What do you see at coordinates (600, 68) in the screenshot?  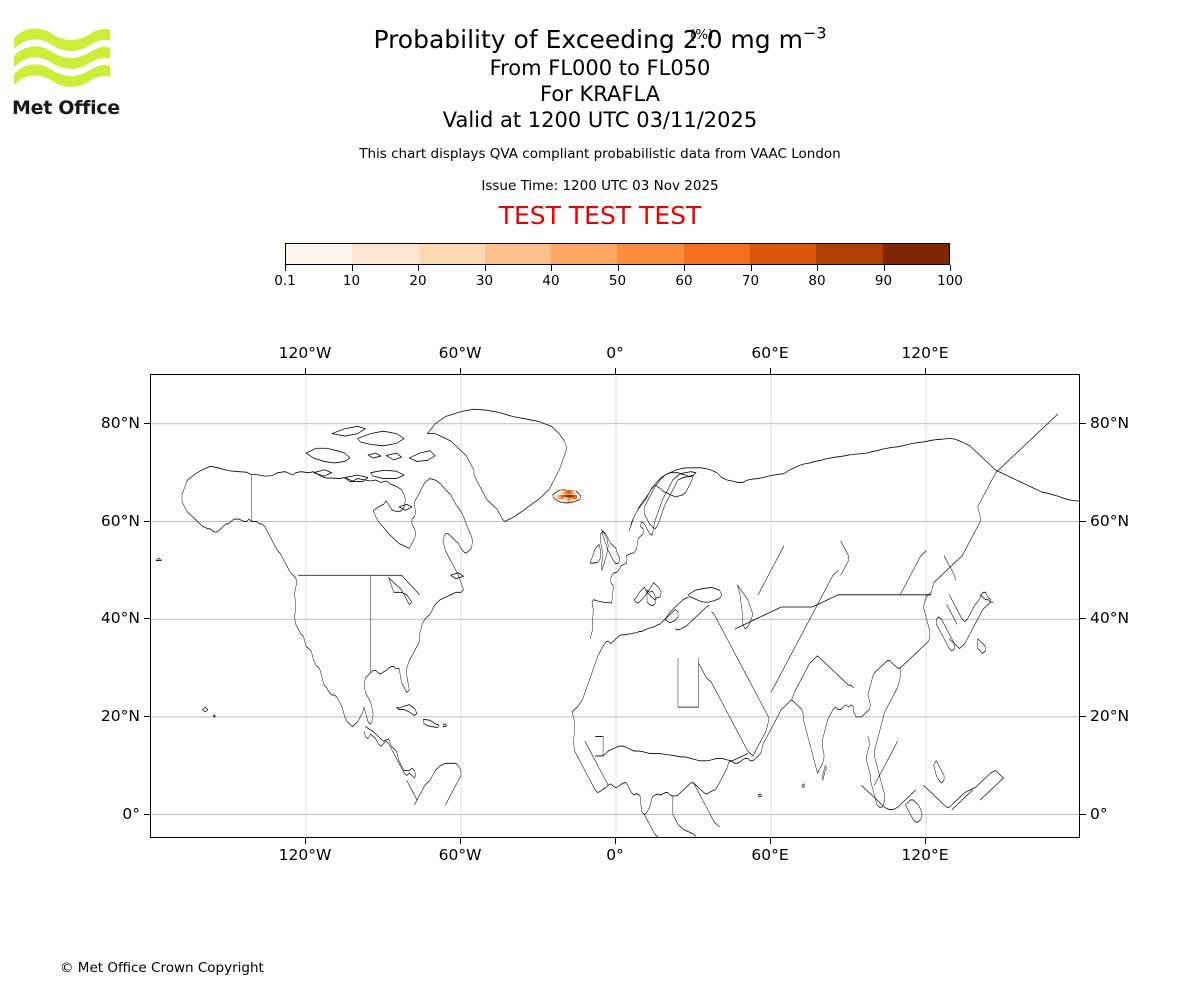 I see `flight-level-subtitle: From FL000 to FL050` at bounding box center [600, 68].